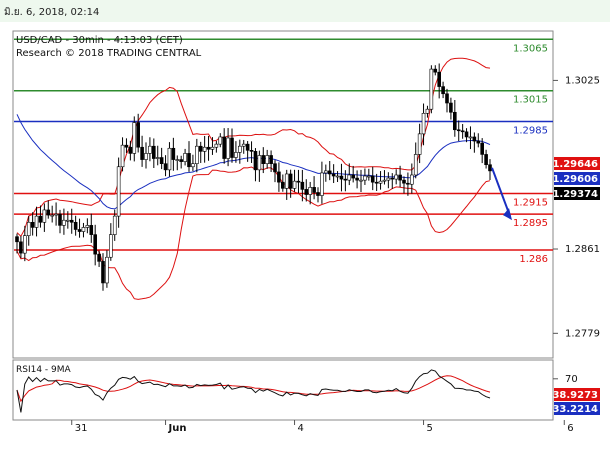 The height and width of the screenshot is (449, 610). Describe the element at coordinates (582, 80) in the screenshot. I see `price-tick-label: 1.3025` at that location.